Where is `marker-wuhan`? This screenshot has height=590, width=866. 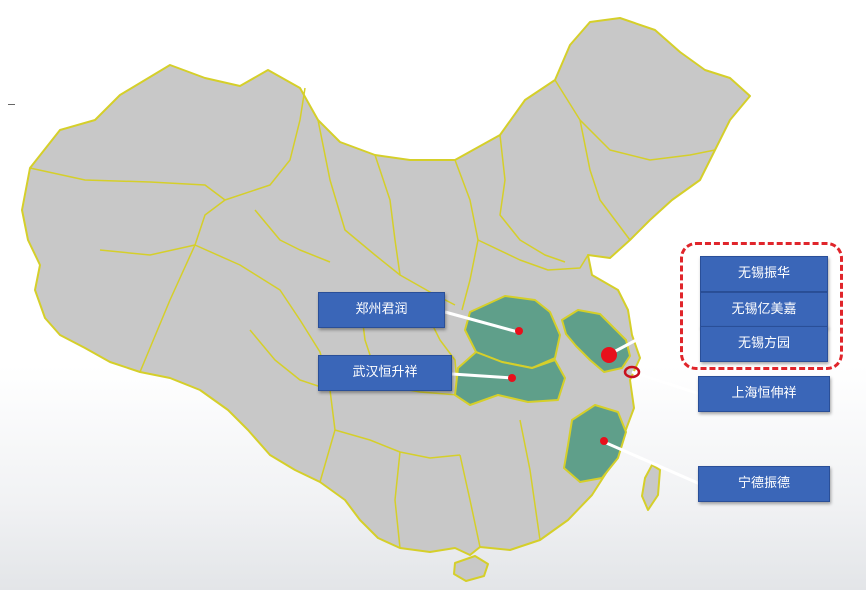
marker-wuhan is located at coordinates (512, 378).